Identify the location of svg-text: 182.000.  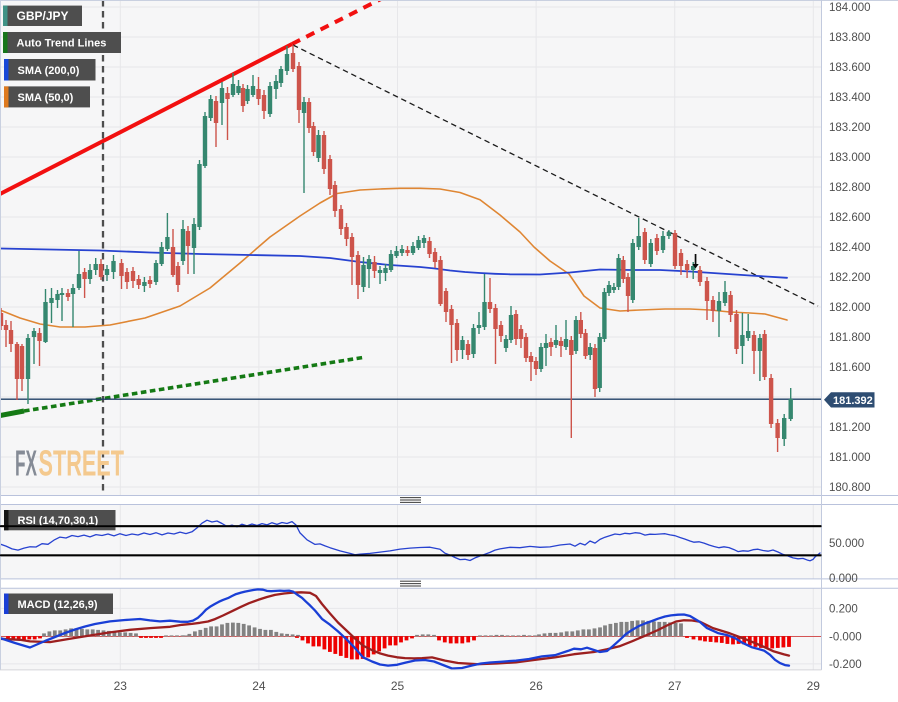
(850, 308).